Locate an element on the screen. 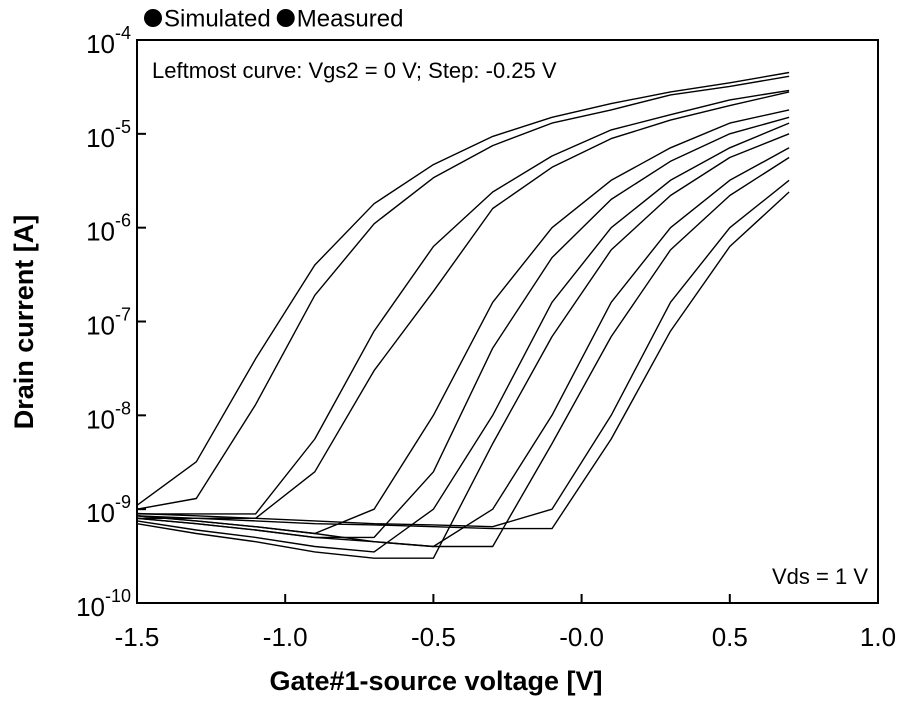 The width and height of the screenshot is (903, 702). x-tick-label: -0.5 is located at coordinates (433, 637).